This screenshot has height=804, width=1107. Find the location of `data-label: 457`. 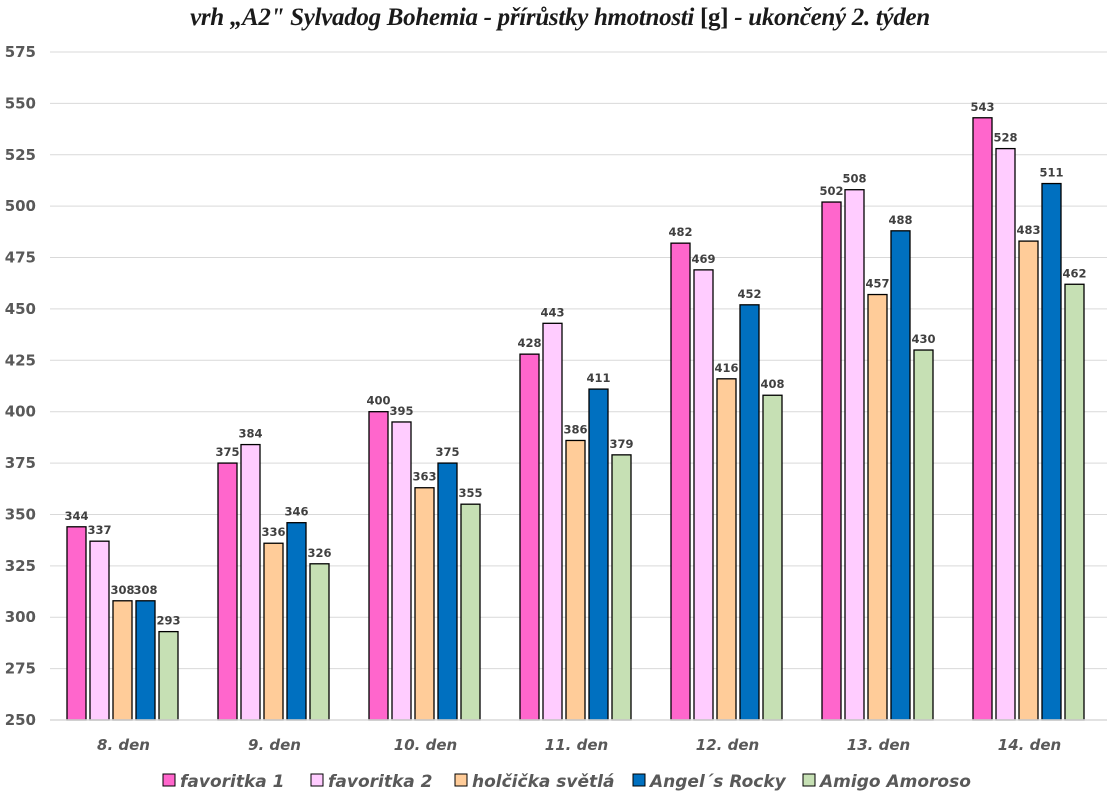

data-label: 457 is located at coordinates (877, 284).